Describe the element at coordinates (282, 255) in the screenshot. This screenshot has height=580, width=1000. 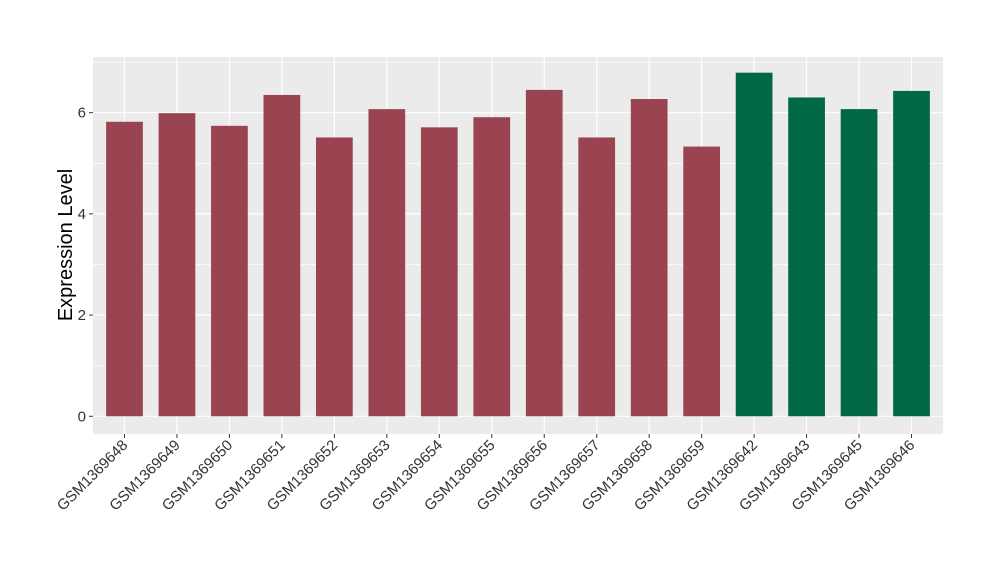
I see `bar-GSM1369651` at that location.